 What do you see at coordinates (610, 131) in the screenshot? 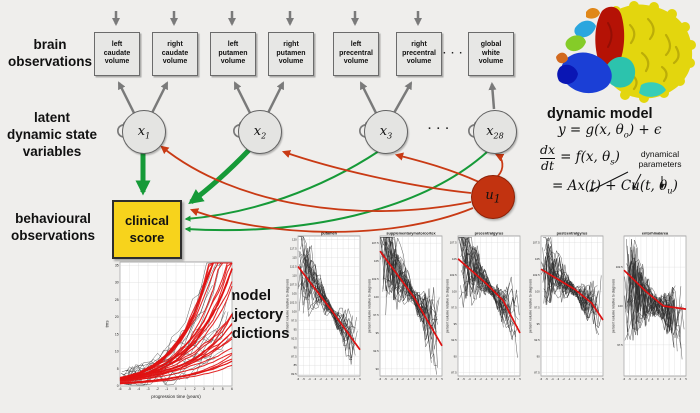
I see `equation-observation: y = g(x, θo) + ϵ` at bounding box center [610, 131].